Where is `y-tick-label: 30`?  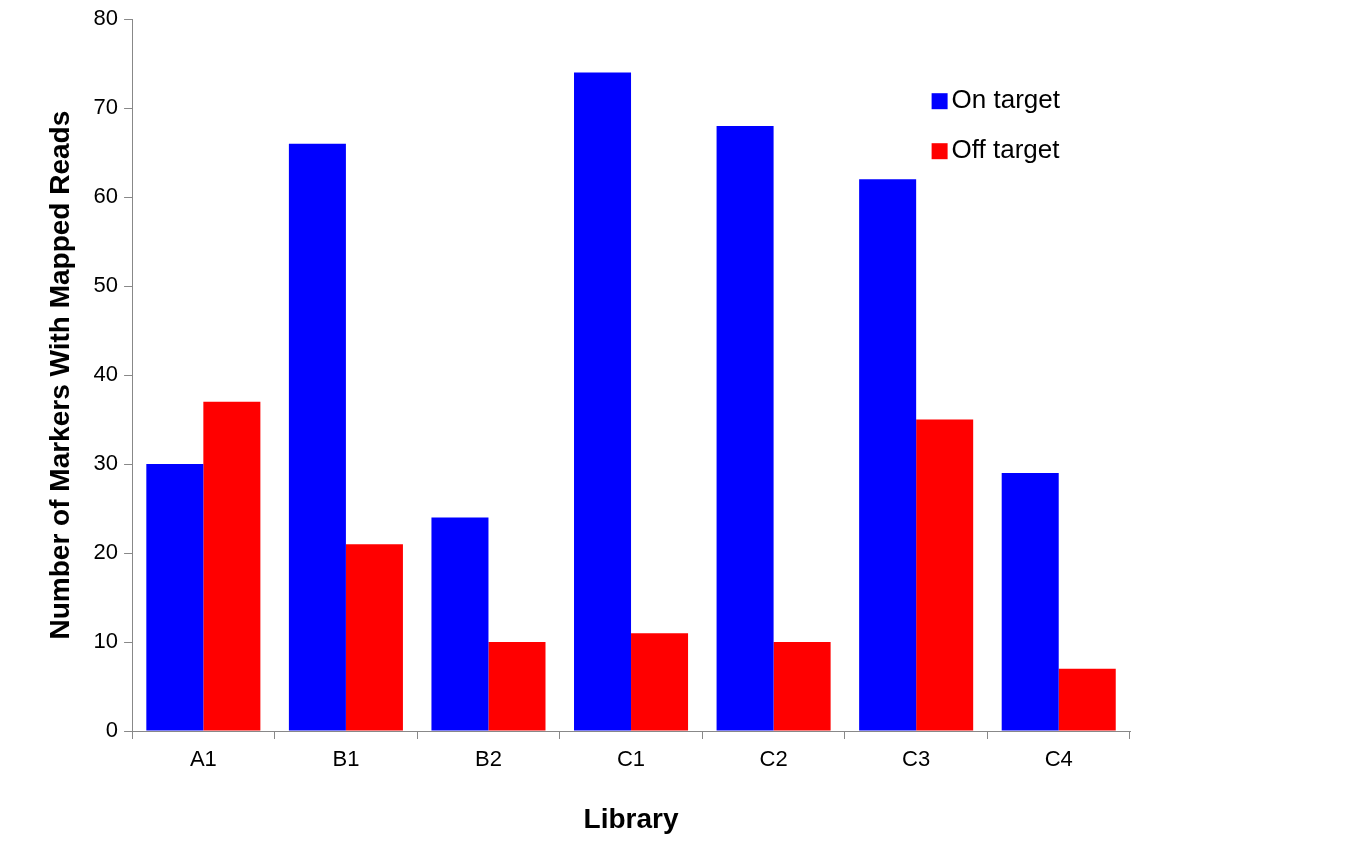
y-tick-label: 30 is located at coordinates (106, 463).